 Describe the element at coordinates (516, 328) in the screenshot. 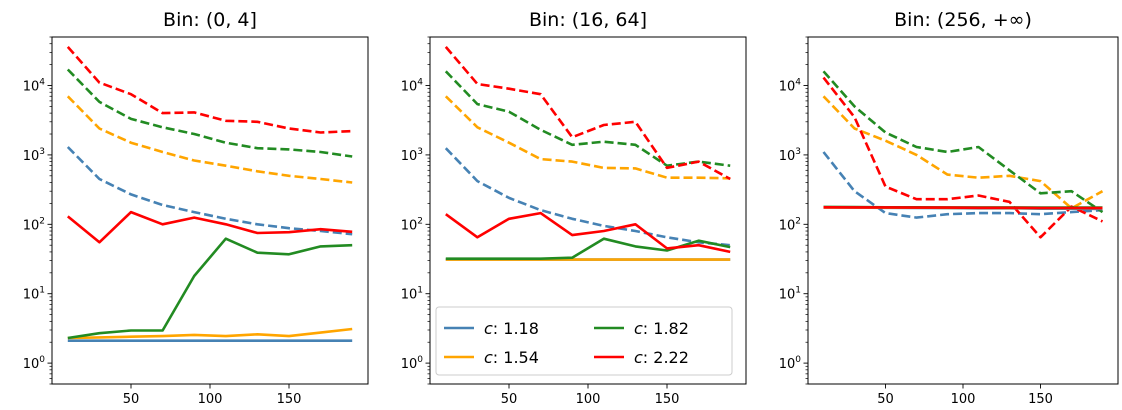

I see `legend-value: : 1.18` at that location.